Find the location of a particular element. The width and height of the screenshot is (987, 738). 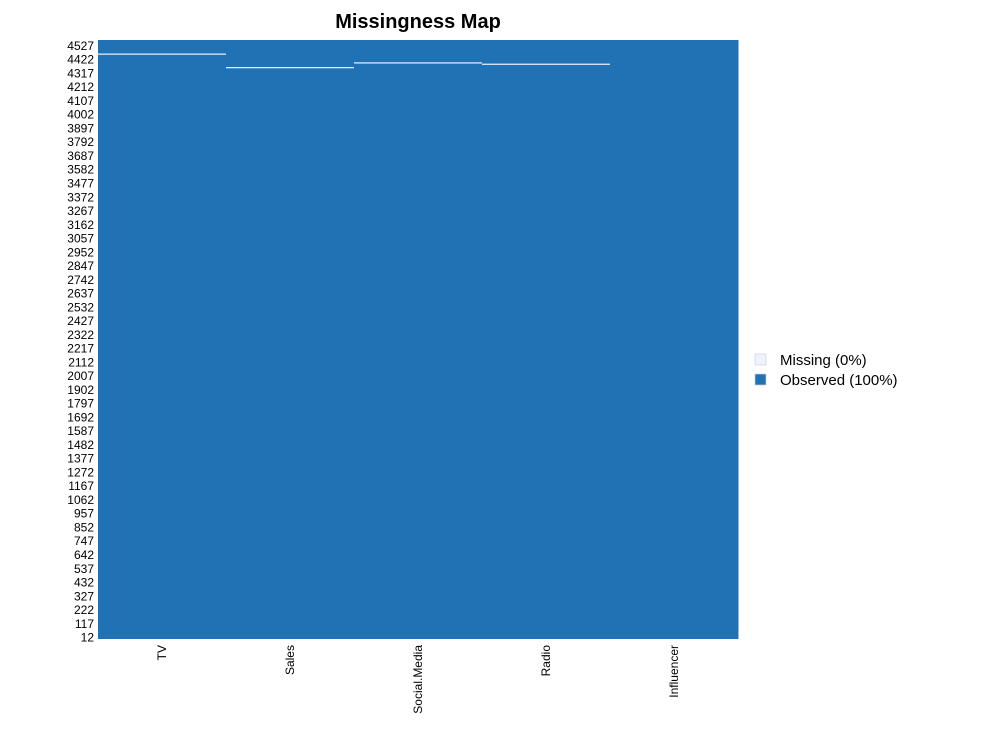

x-tick-label: Social.Media is located at coordinates (418, 679).